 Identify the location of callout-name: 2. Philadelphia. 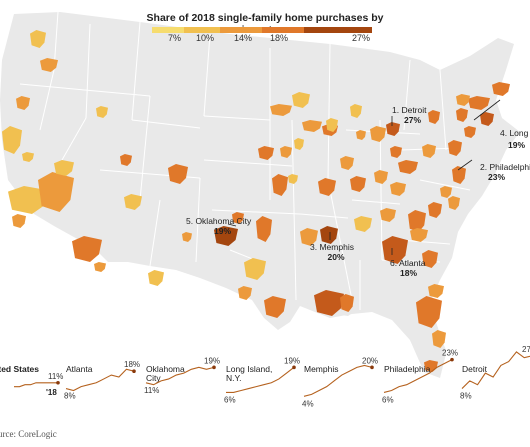
(505, 167).